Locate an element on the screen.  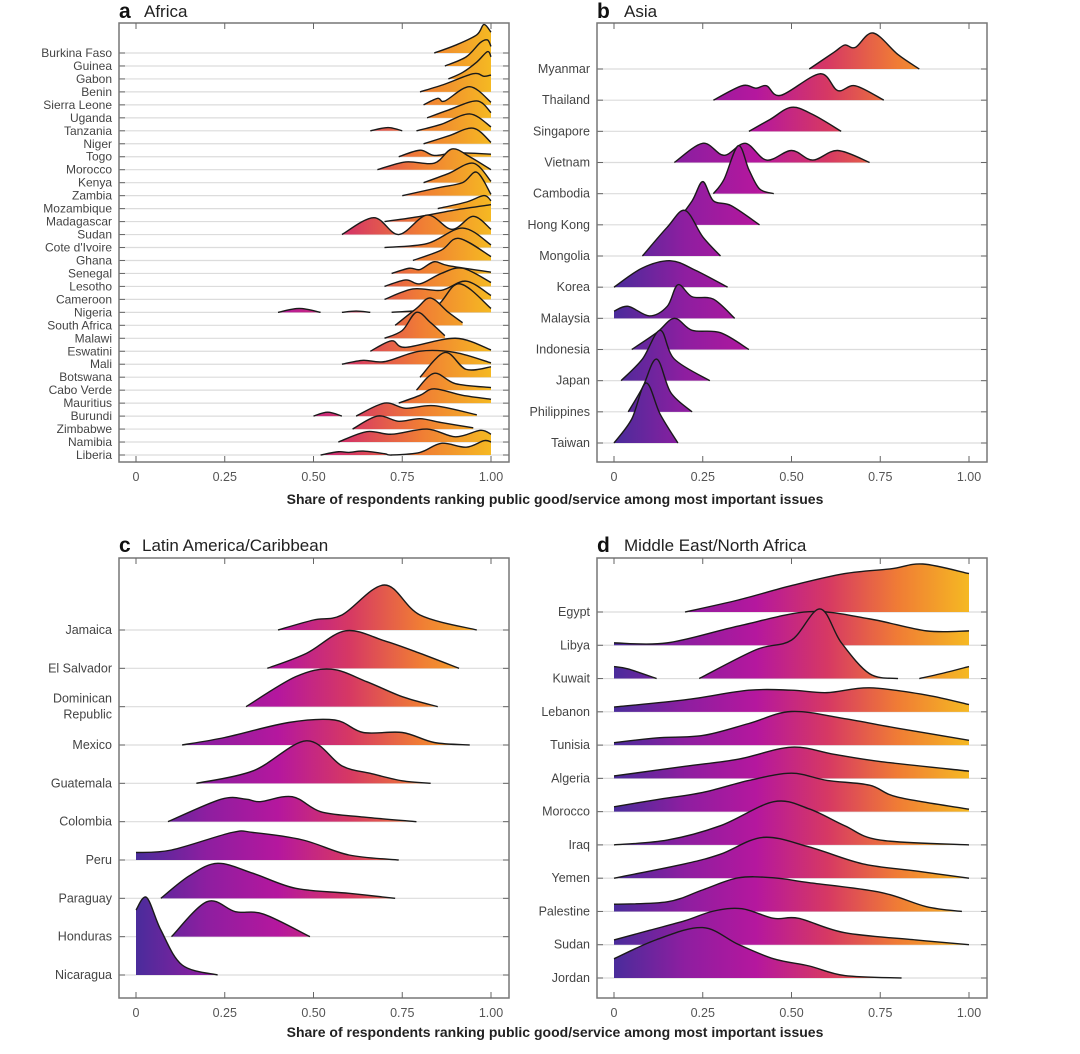
y-label: Sierra Leone is located at coordinates (77, 105).